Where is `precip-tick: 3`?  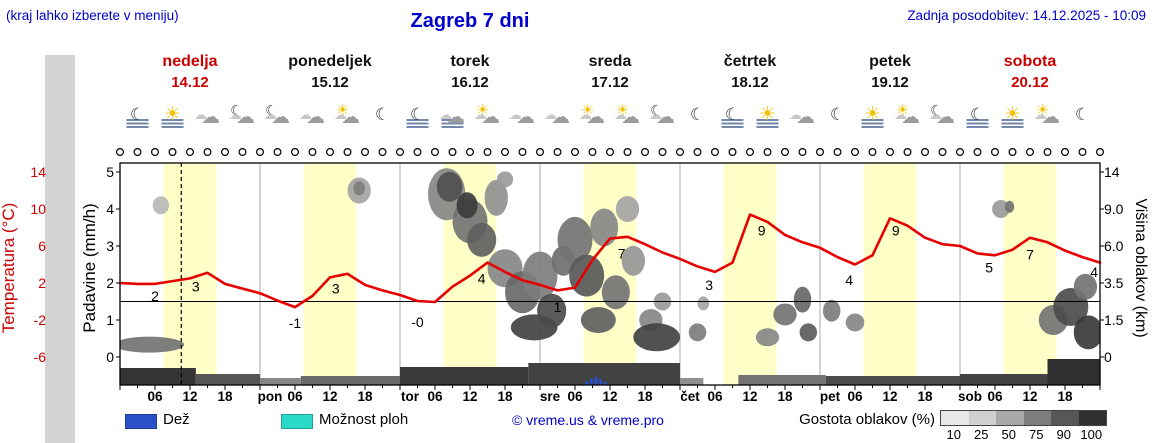
precip-tick: 3 is located at coordinates (110, 246).